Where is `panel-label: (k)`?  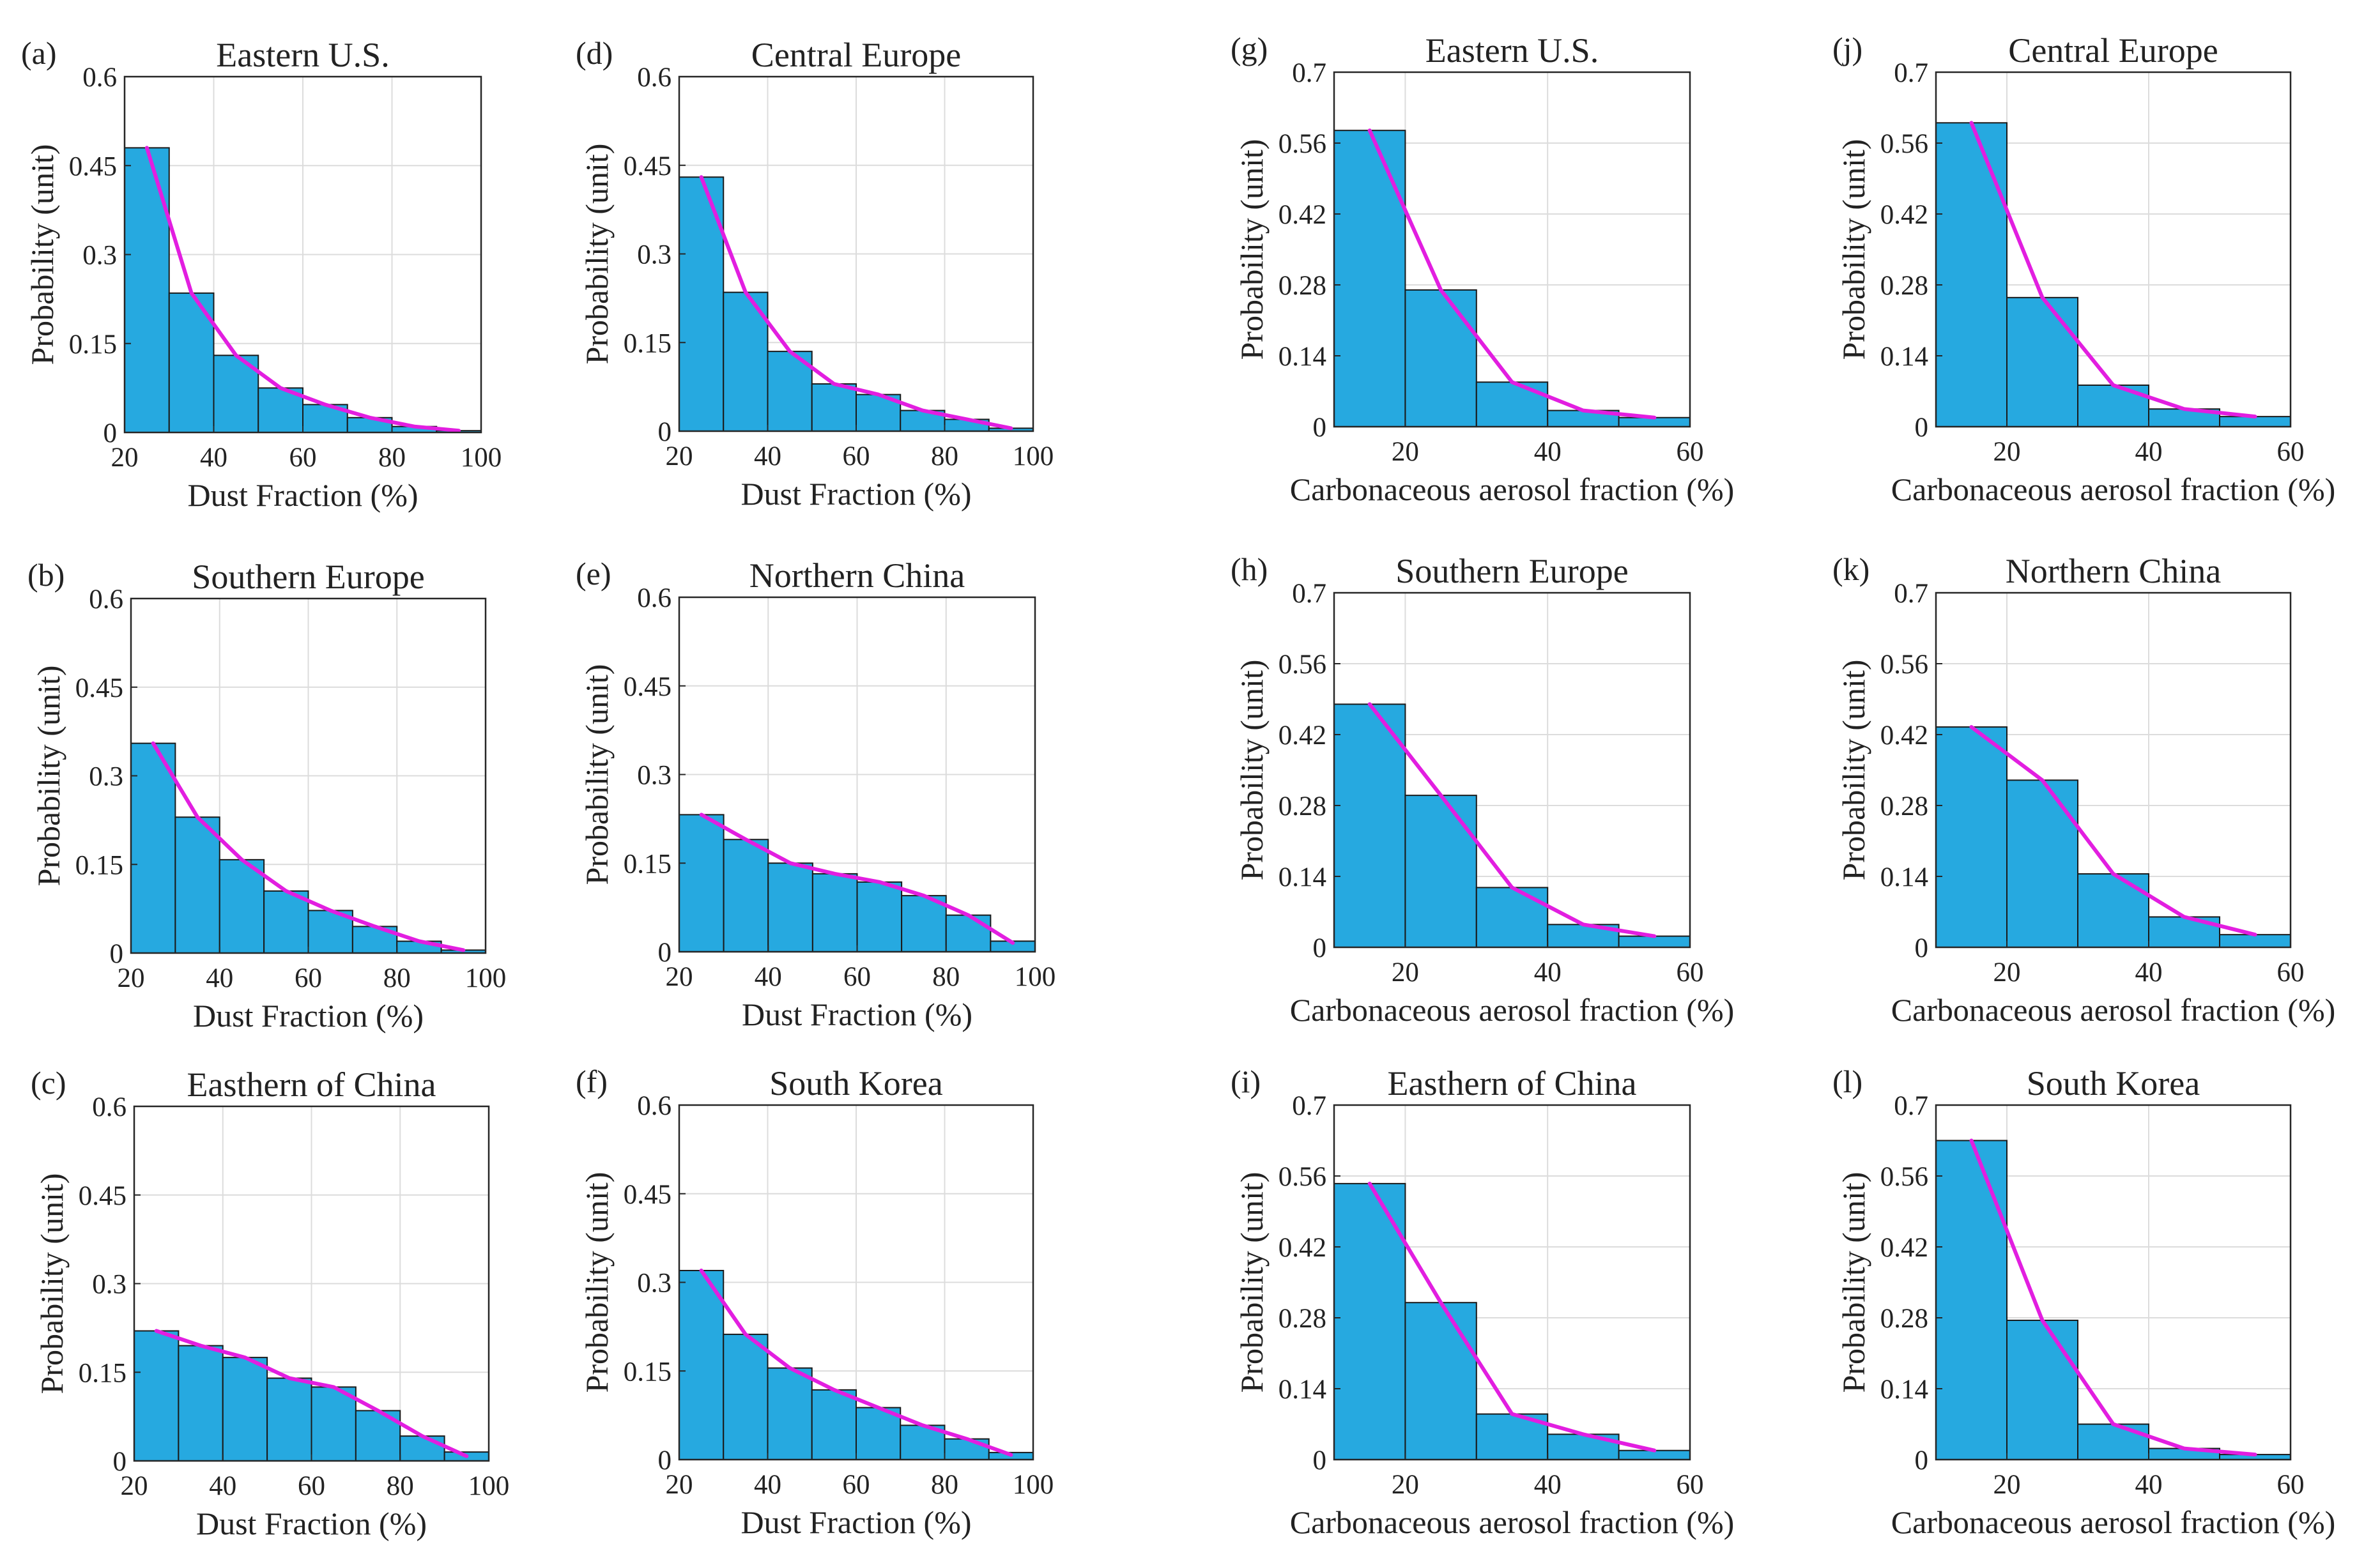
panel-label: (k) is located at coordinates (1850, 569).